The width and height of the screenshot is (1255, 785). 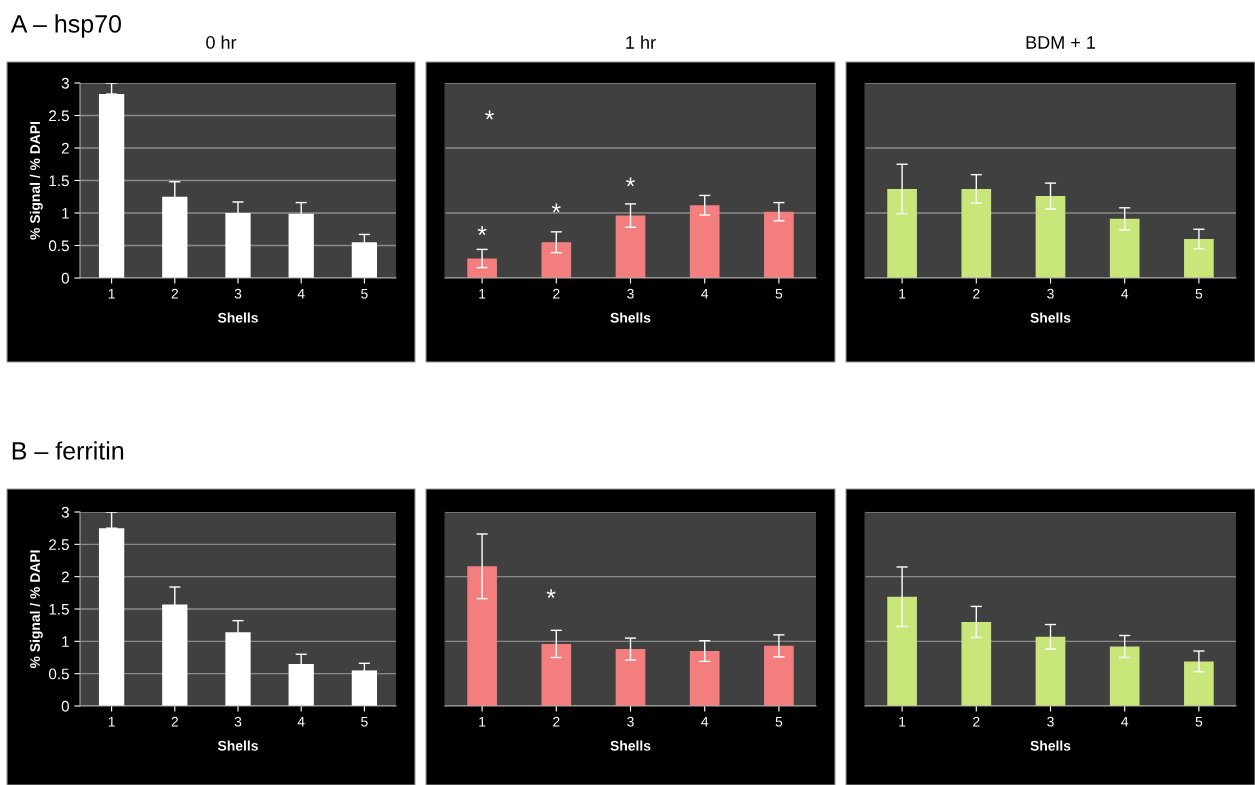 What do you see at coordinates (1060, 42) in the screenshot?
I see `chart-title: BDM + 1` at bounding box center [1060, 42].